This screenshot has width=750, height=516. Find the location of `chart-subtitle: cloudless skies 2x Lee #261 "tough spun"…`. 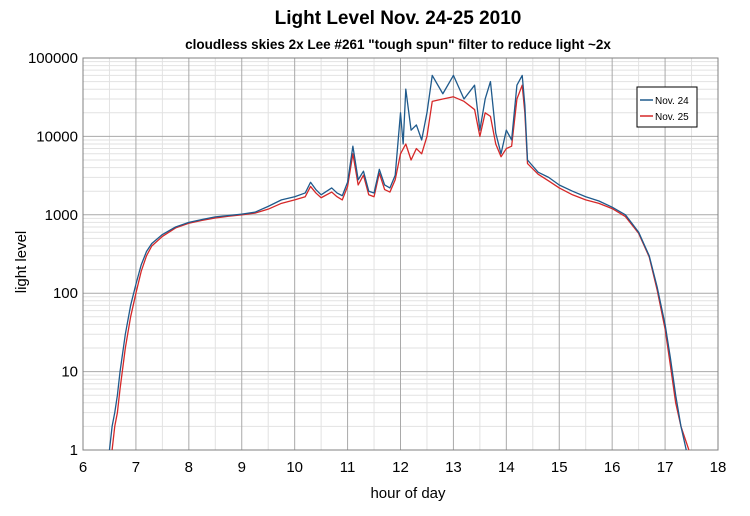

chart-subtitle: cloudless skies 2x Lee #261 "tough spun"… is located at coordinates (398, 44).